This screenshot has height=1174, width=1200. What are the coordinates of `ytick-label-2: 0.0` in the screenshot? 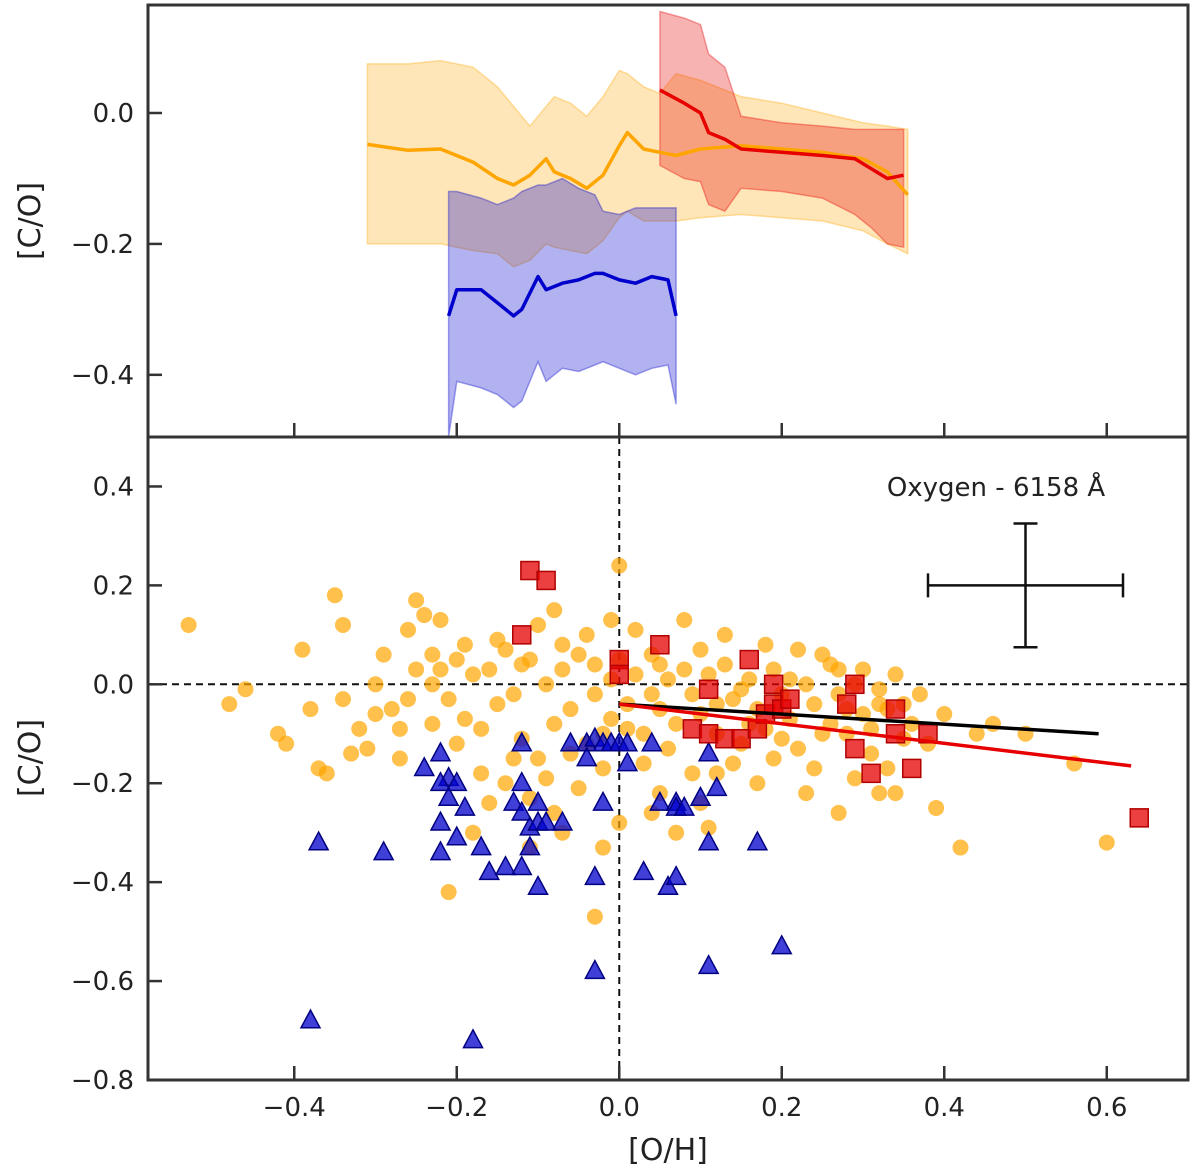 It's located at (113, 685).